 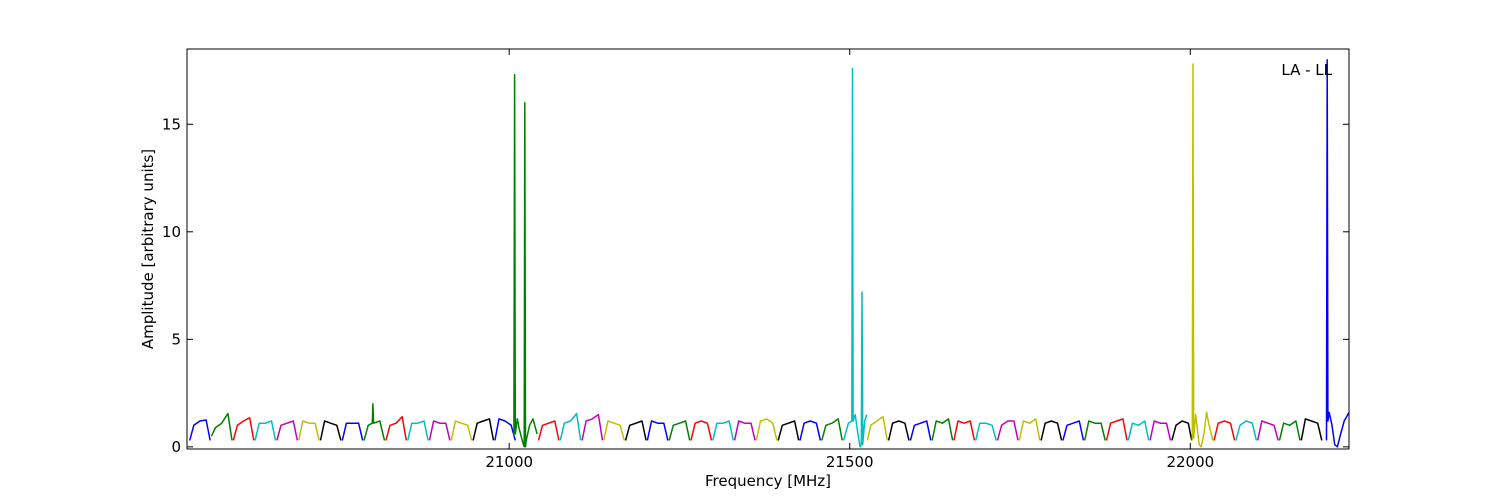 I want to click on x-tick-label: 21500, so click(x=850, y=462).